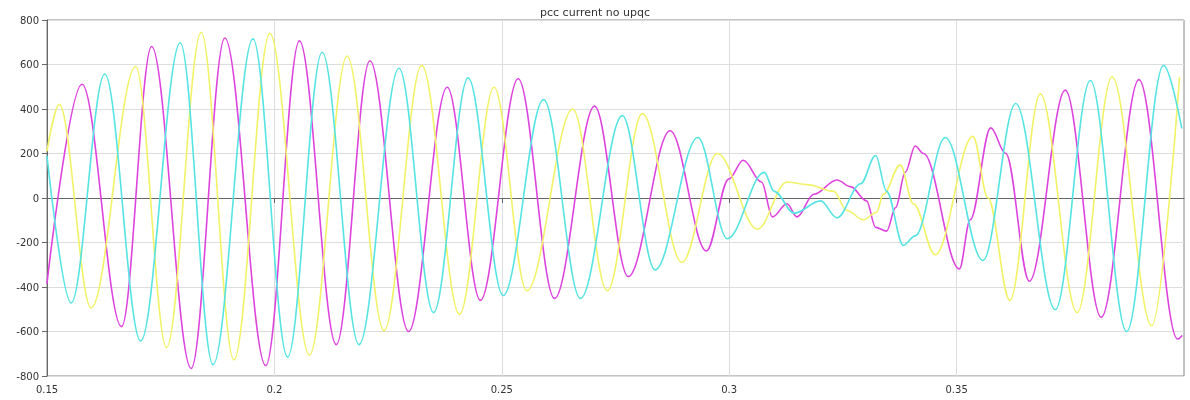 Image resolution: width=1190 pixels, height=400 pixels. I want to click on y-tick-label: 200, so click(29, 153).